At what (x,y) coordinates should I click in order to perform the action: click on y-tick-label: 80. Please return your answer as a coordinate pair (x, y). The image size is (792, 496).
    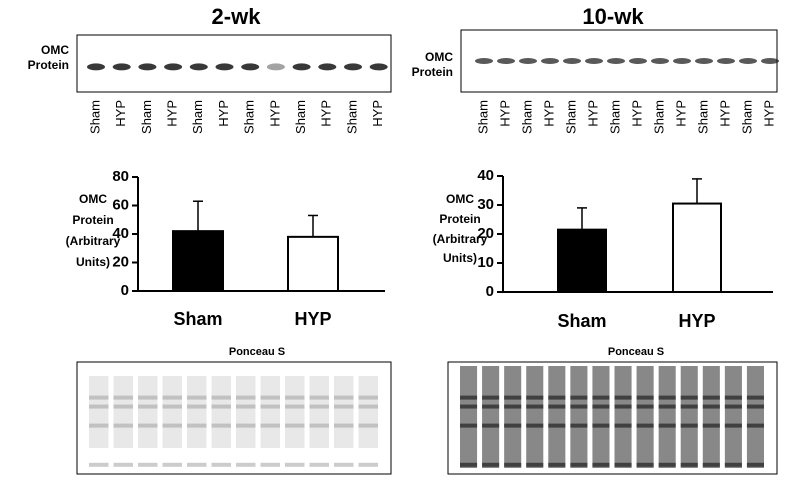
    Looking at the image, I should click on (120, 176).